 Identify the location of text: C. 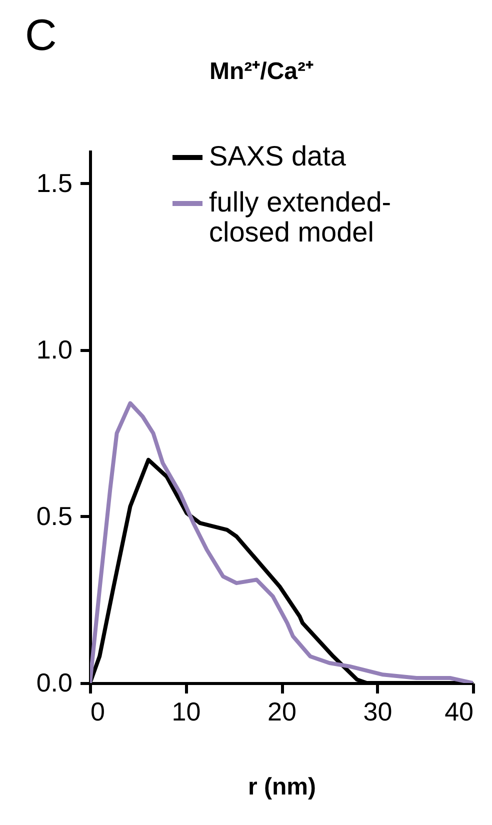
(41, 35).